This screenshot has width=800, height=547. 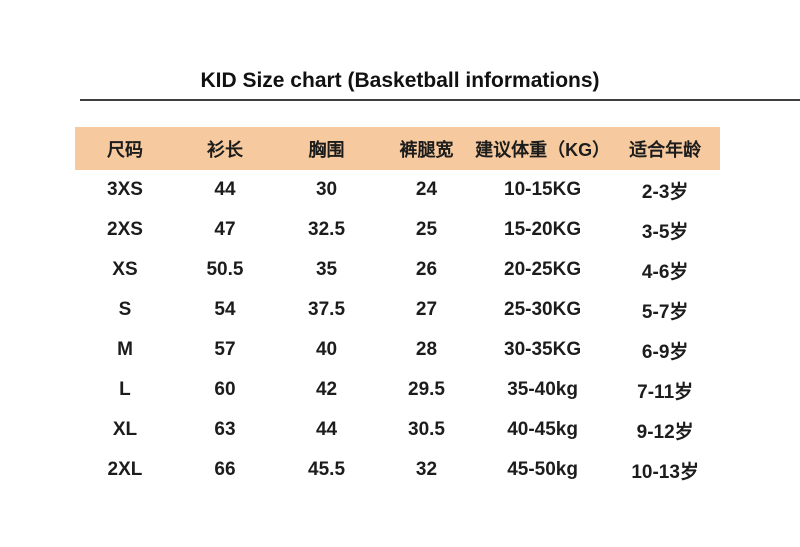 What do you see at coordinates (397, 190) in the screenshot?
I see `table-row: 3XS 44 30 24 10-15KG 2-3岁` at bounding box center [397, 190].